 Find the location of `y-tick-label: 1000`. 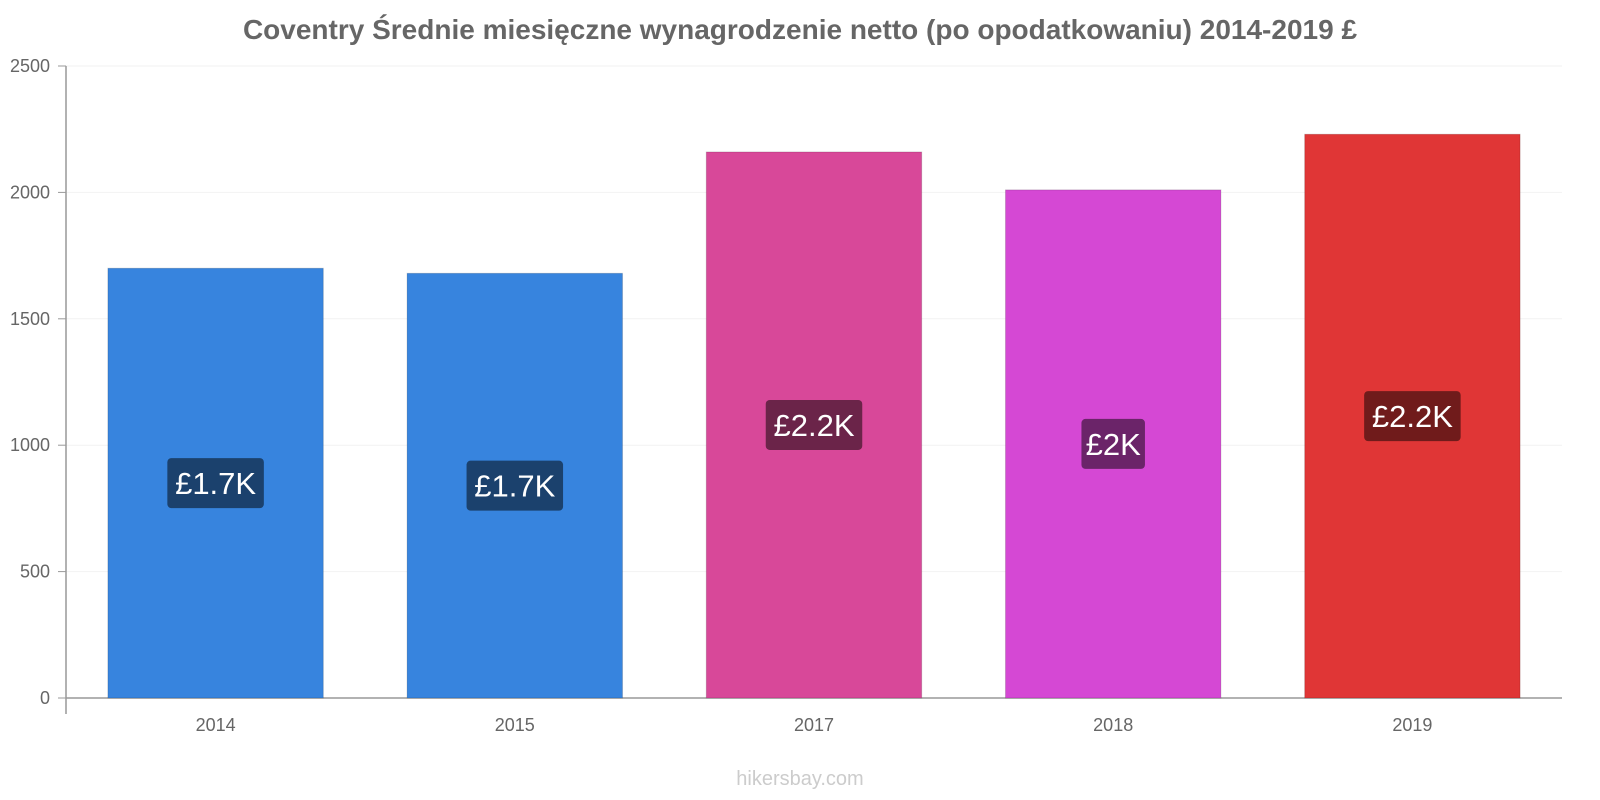

y-tick-label: 1000 is located at coordinates (30, 445).